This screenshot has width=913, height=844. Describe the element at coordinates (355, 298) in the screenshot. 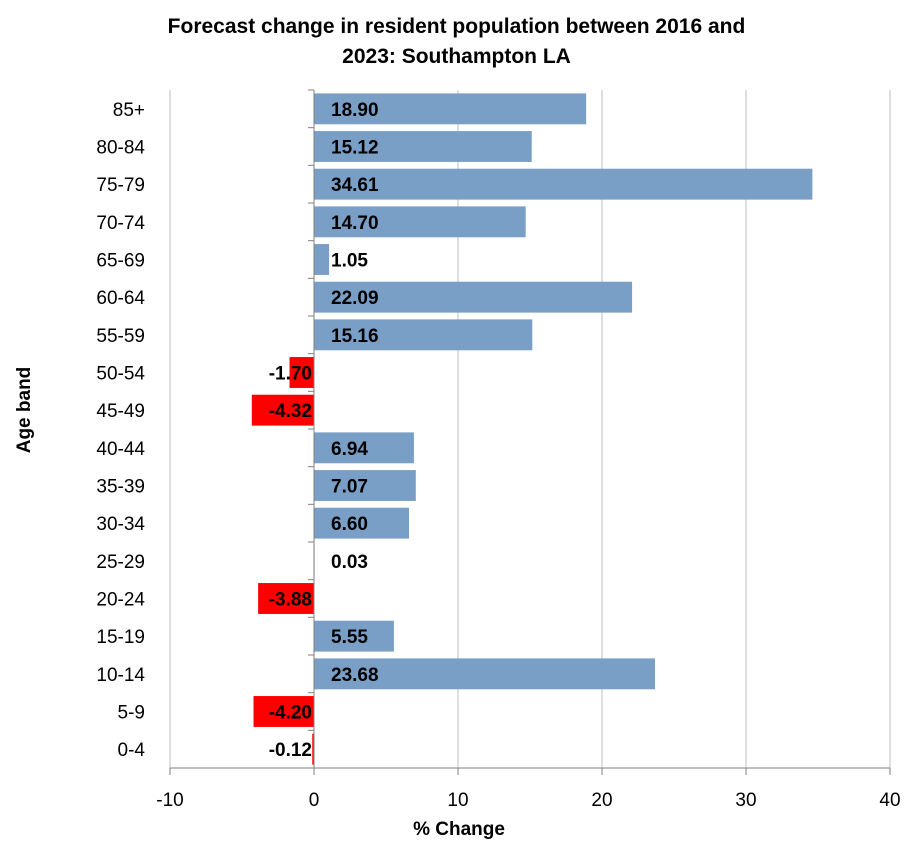

I see `data-label: 22.09` at that location.